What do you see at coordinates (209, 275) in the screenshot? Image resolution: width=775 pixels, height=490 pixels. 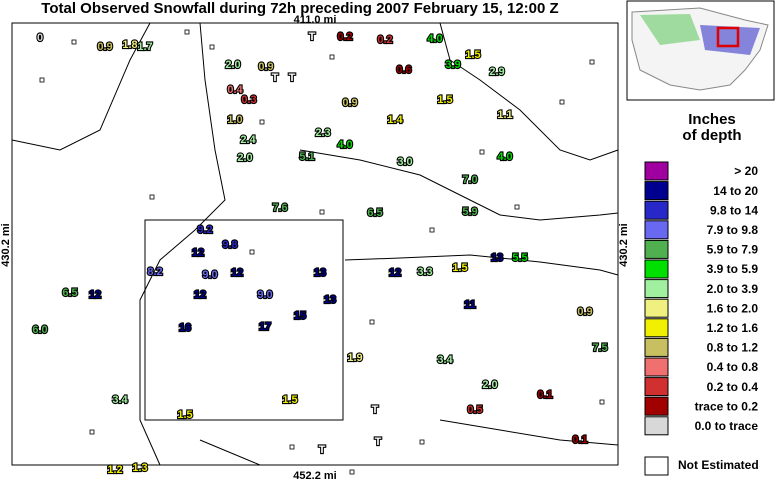 I see `station-value: 9.0` at bounding box center [209, 275].